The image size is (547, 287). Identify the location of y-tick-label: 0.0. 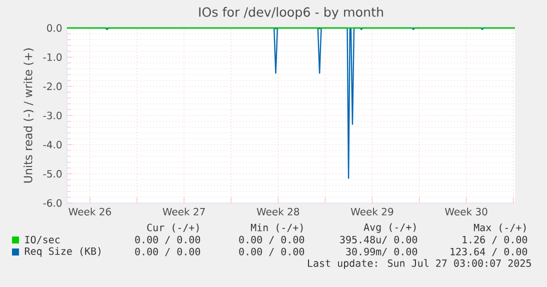
(54, 28).